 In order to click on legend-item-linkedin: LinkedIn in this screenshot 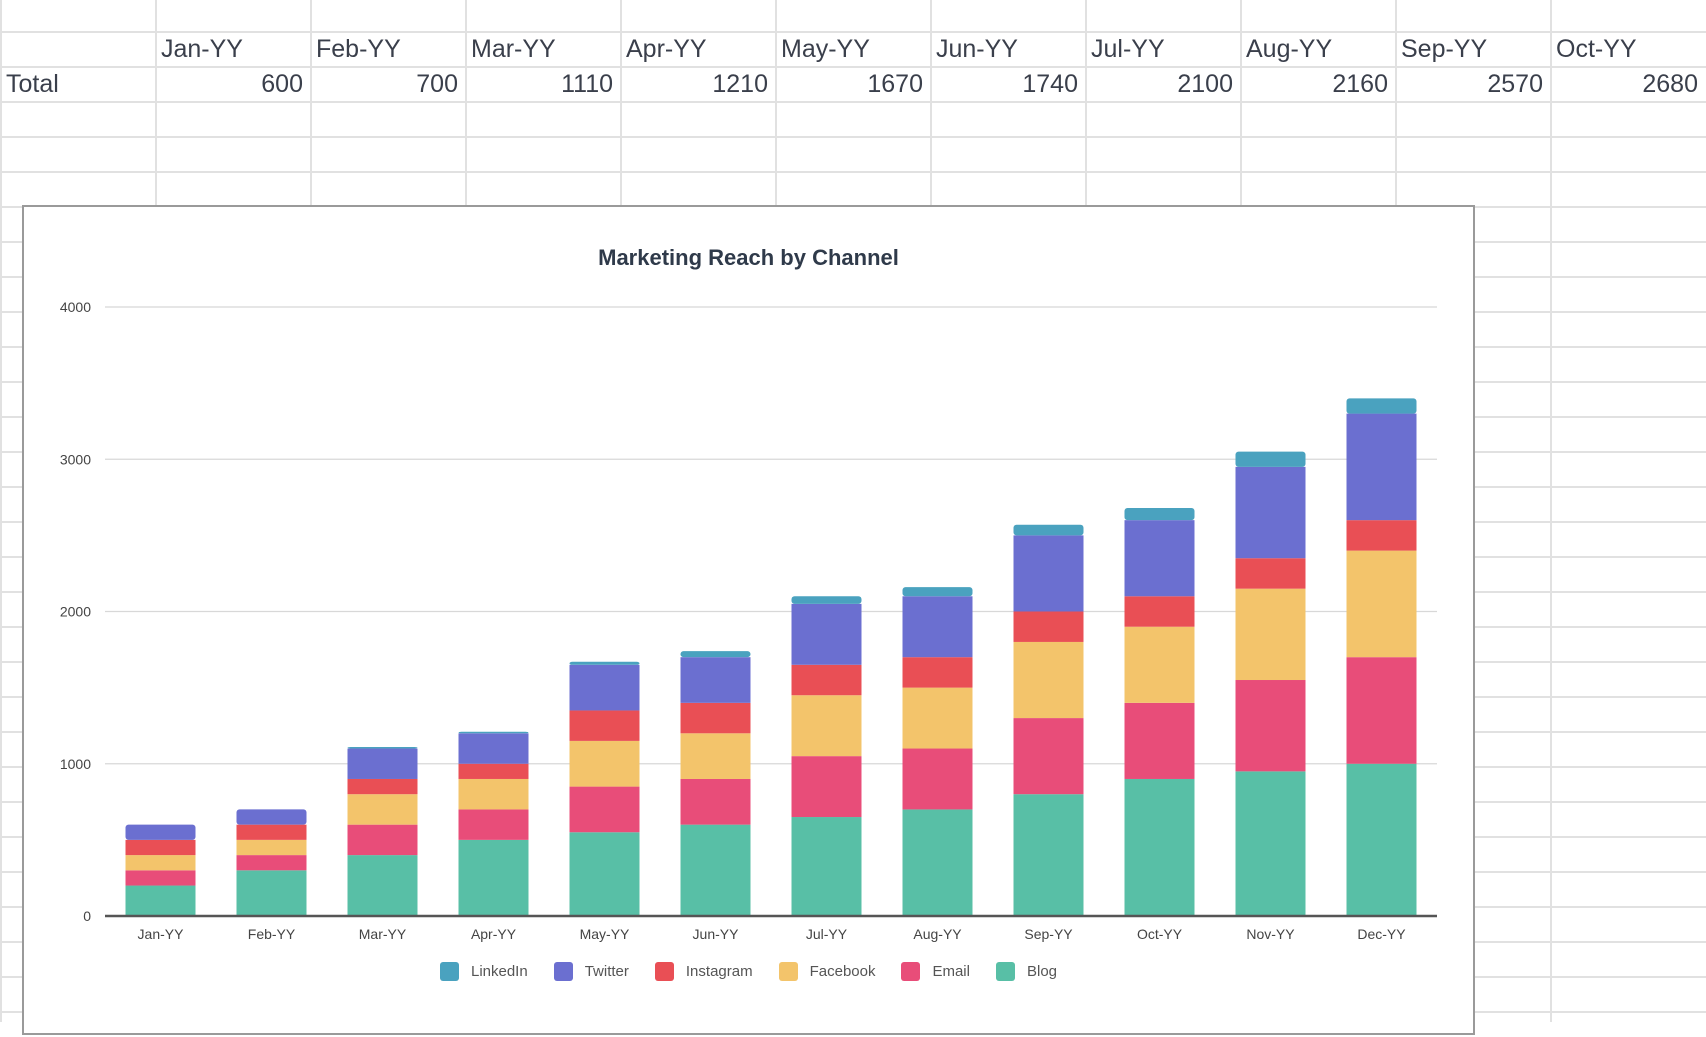, I will do `click(483, 971)`.